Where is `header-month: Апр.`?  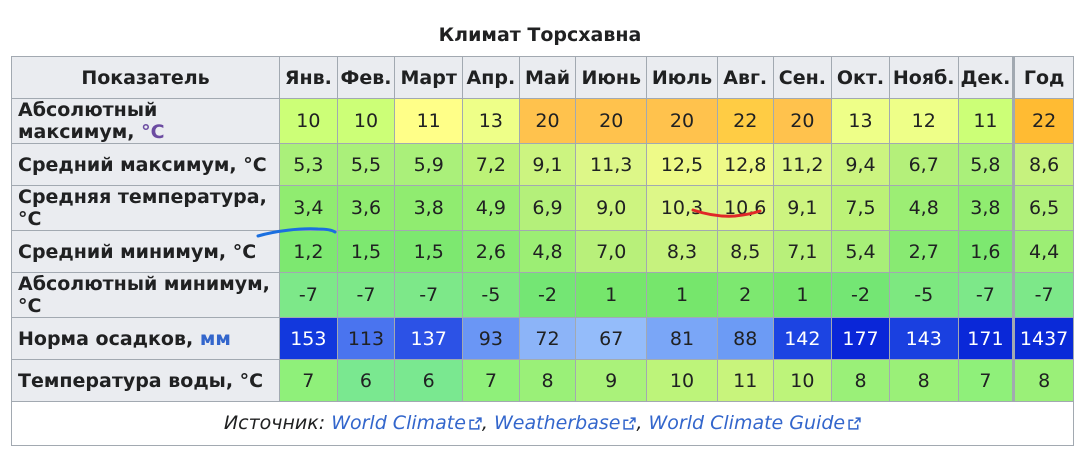
header-month: Апр. is located at coordinates (491, 77).